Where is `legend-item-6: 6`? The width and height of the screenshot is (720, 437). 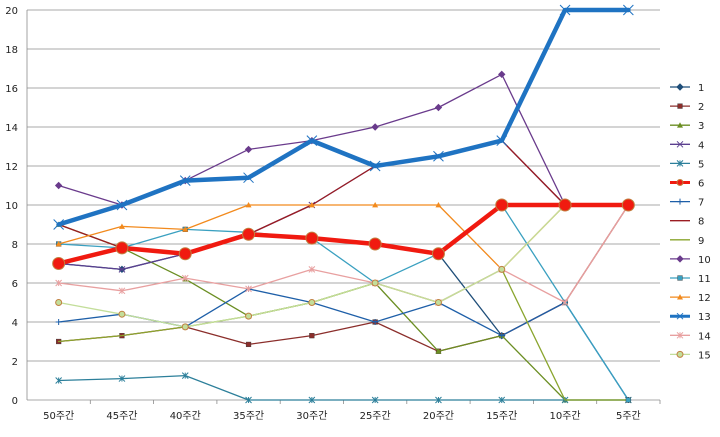
legend-item-6: 6 is located at coordinates (687, 184).